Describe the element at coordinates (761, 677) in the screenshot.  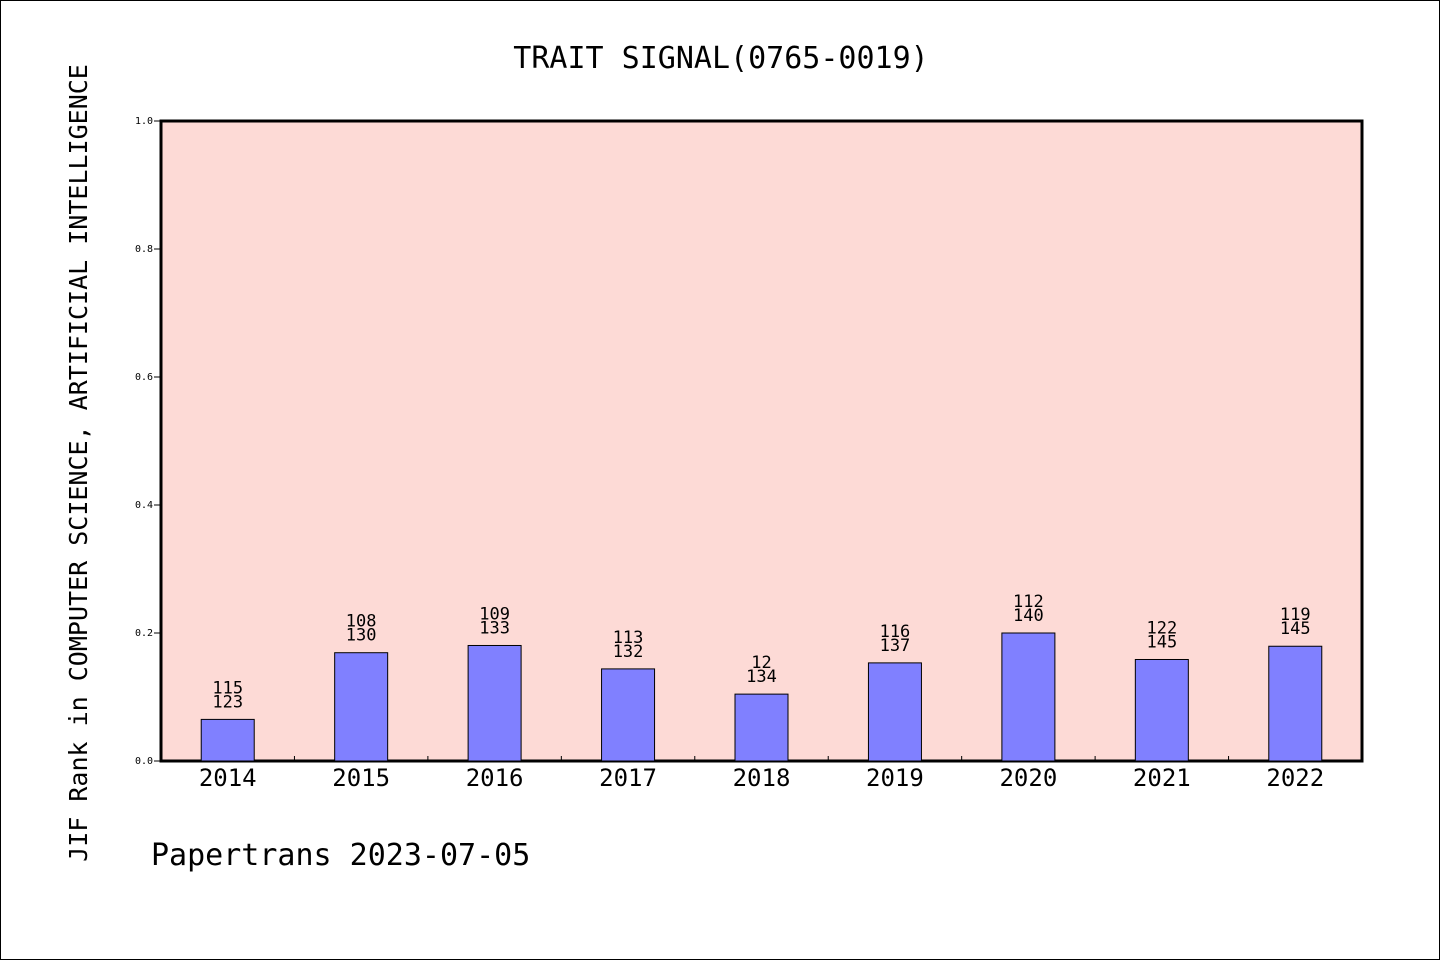
I see `bar-total-label: 134` at that location.